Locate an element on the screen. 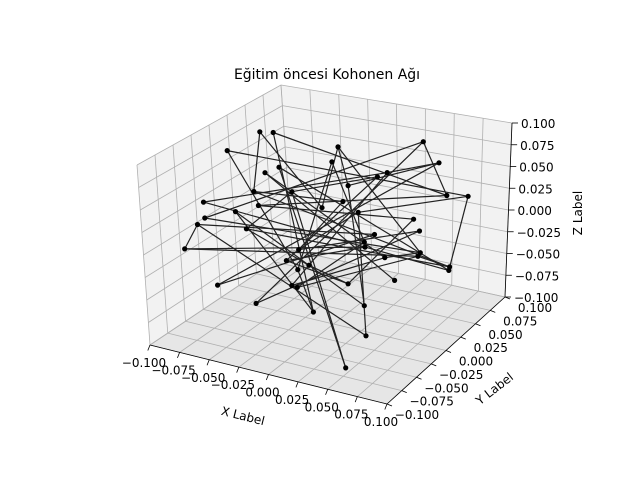 The width and height of the screenshot is (640, 480). z-tick-label: 0.075 is located at coordinates (537, 146).